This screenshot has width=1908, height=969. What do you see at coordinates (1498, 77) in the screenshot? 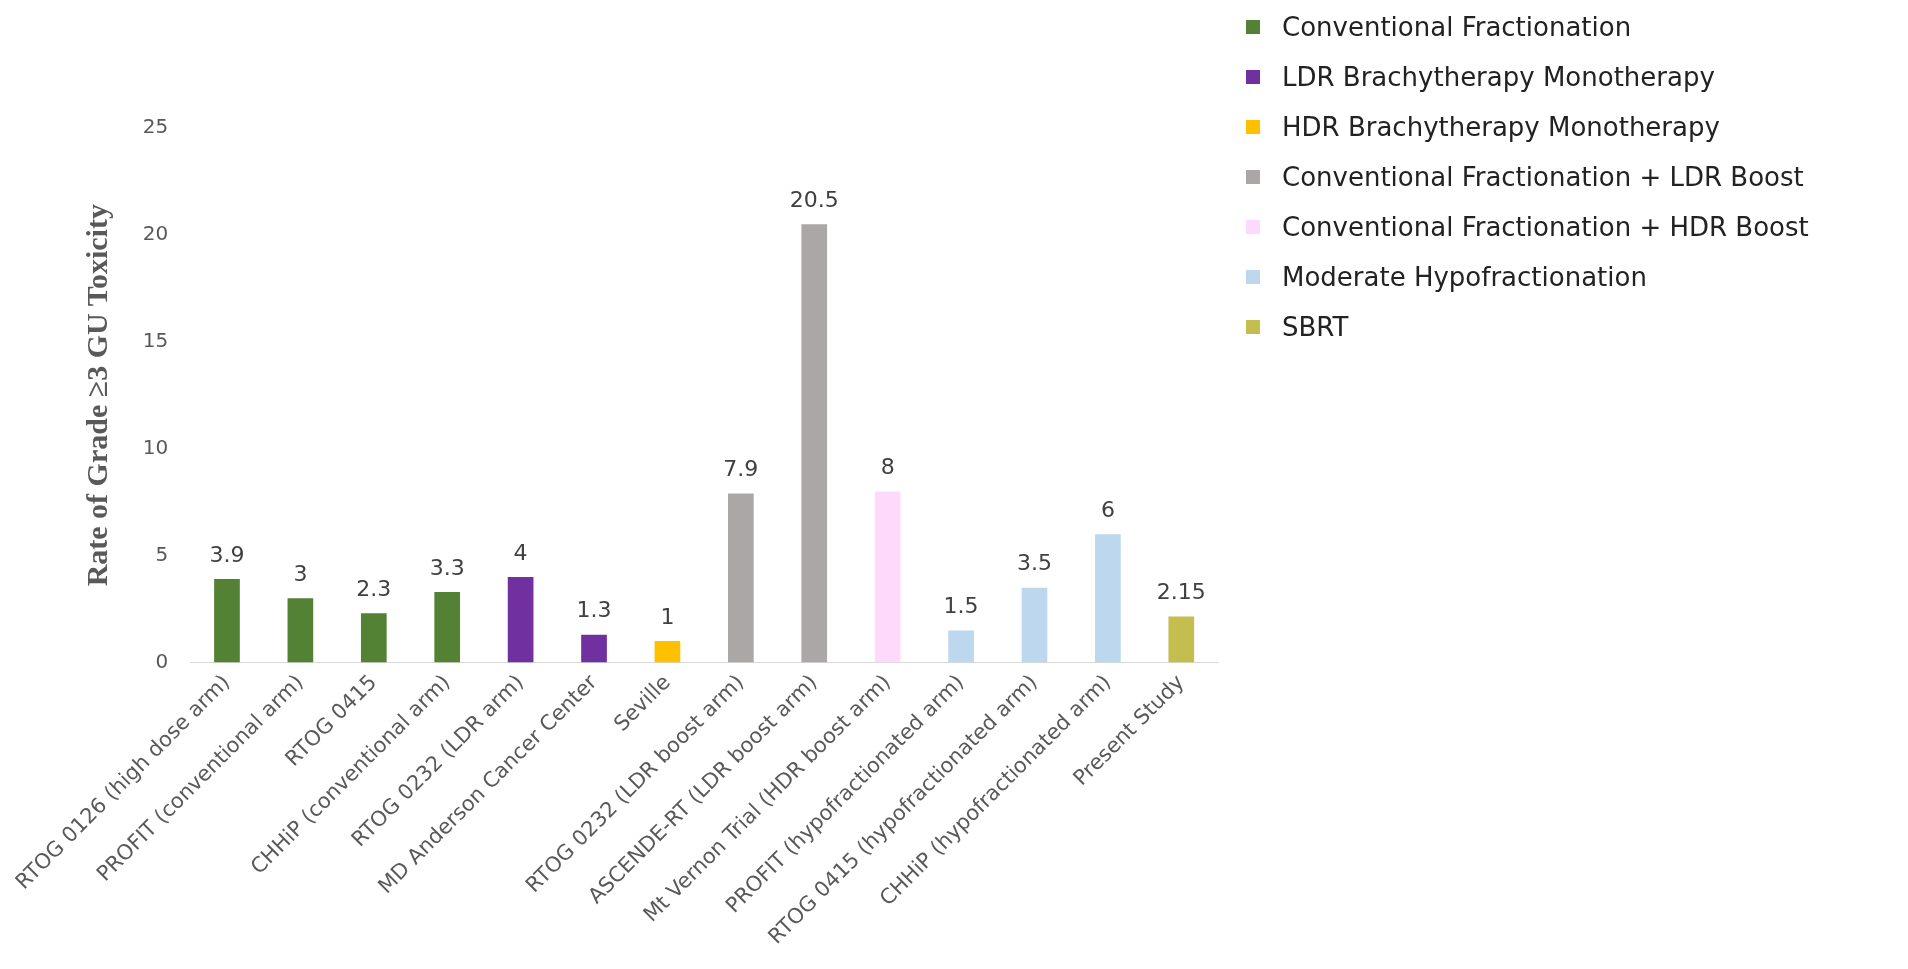
I see `legend-label: LDR Brachytherapy Monotherapy` at bounding box center [1498, 77].